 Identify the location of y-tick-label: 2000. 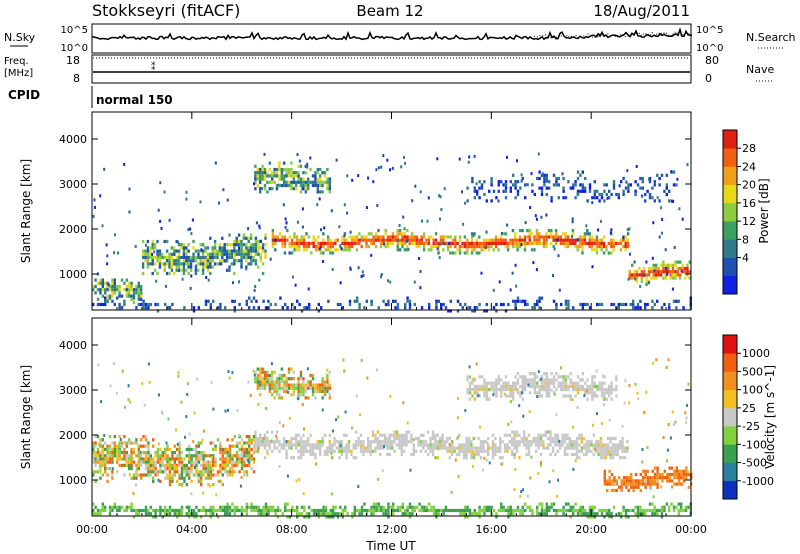
(73, 435).